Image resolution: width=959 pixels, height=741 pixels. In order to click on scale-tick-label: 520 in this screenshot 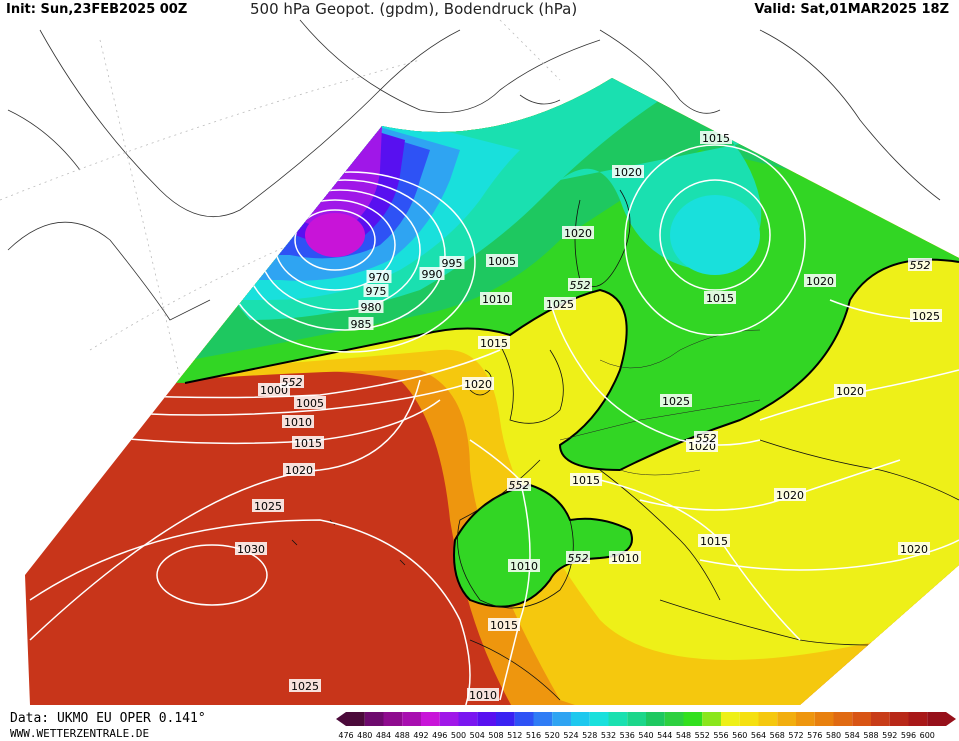, I will do `click(552, 735)`.